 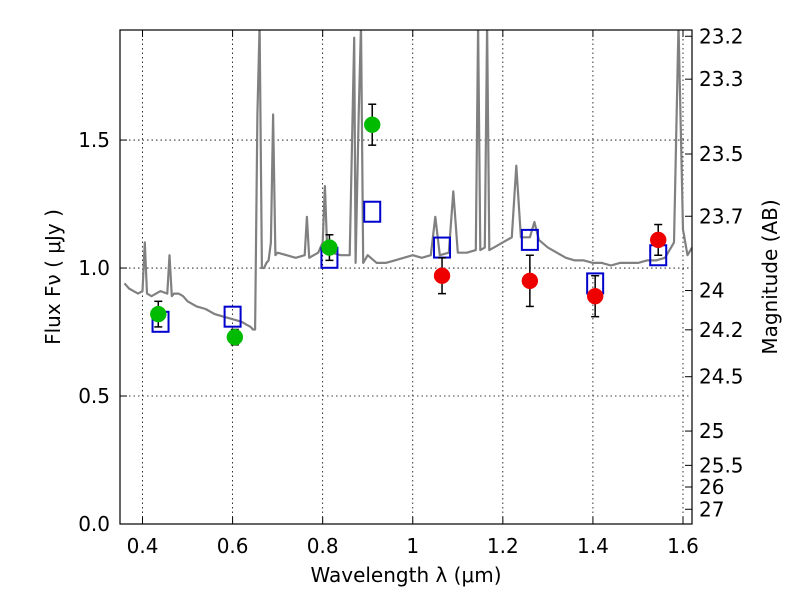 What do you see at coordinates (711, 291) in the screenshot?
I see `y2-tick-label: 24` at bounding box center [711, 291].